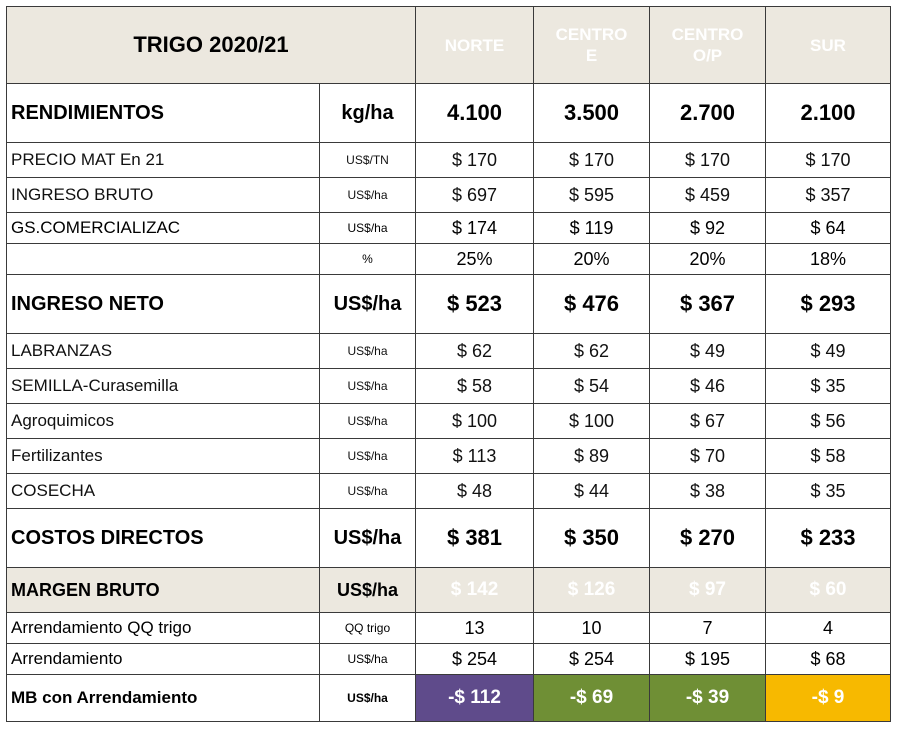 This screenshot has height=742, width=900. What do you see at coordinates (707, 386) in the screenshot?
I see `value-centro-op: $ 46` at bounding box center [707, 386].